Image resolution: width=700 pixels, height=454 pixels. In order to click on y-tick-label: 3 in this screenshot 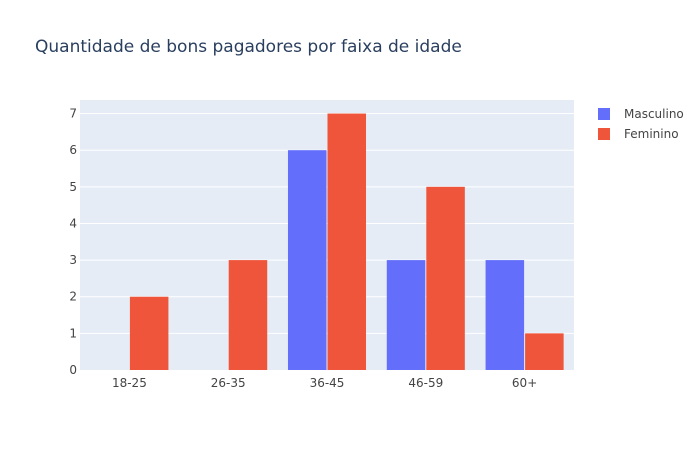, I will do `click(73, 260)`.